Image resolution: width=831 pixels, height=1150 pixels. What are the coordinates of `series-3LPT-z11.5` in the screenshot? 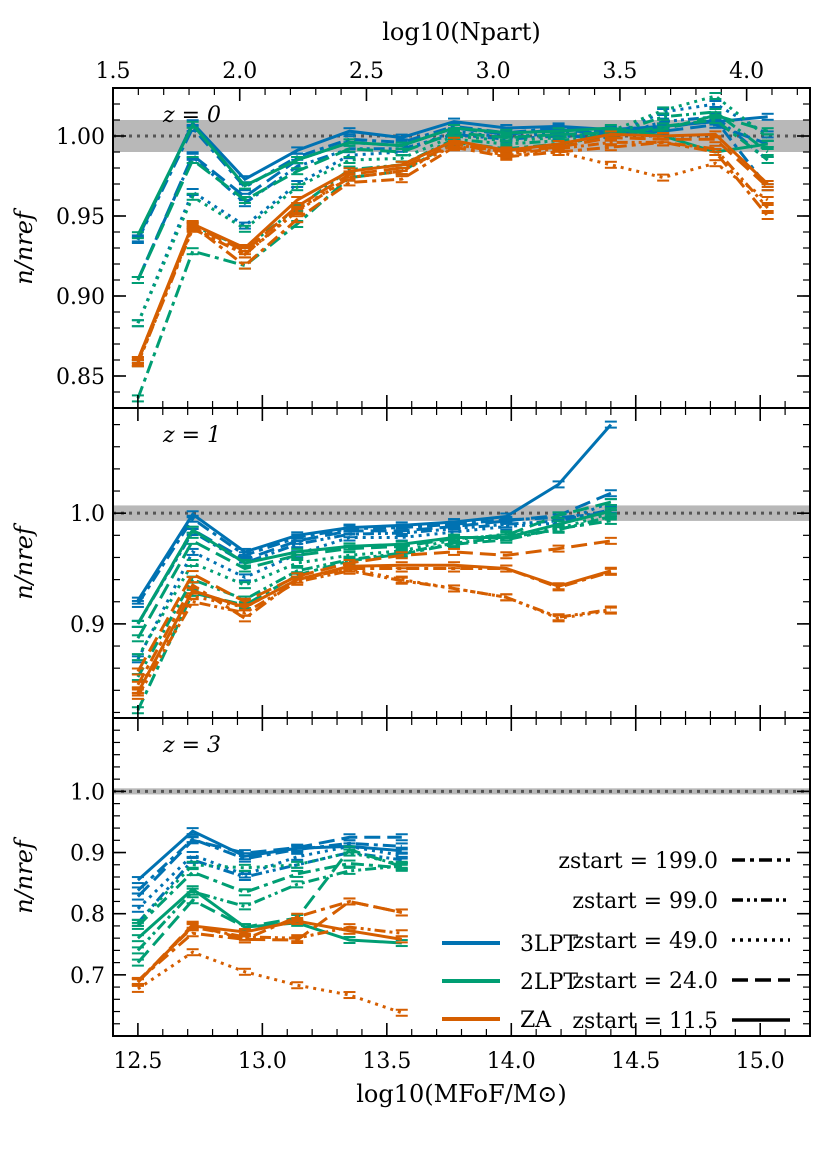 It's located at (374, 512).